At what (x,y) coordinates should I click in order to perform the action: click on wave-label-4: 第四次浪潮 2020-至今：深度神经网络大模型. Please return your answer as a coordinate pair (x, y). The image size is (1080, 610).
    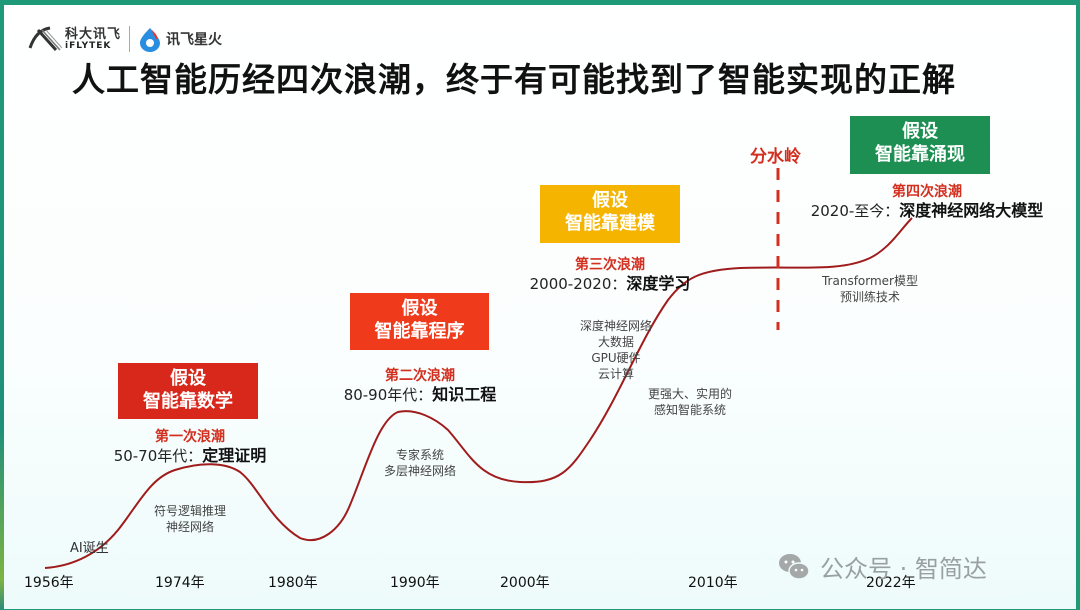
    Looking at the image, I should click on (927, 202).